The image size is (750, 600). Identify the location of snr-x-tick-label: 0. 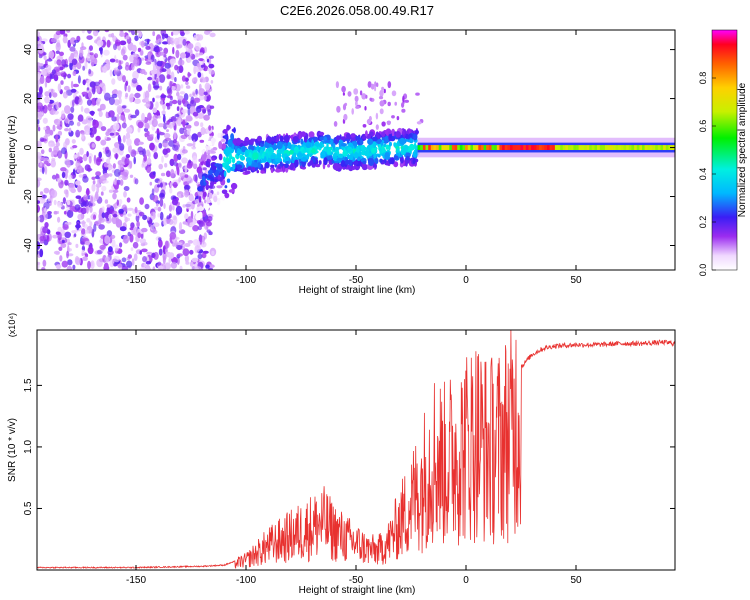
(466, 580).